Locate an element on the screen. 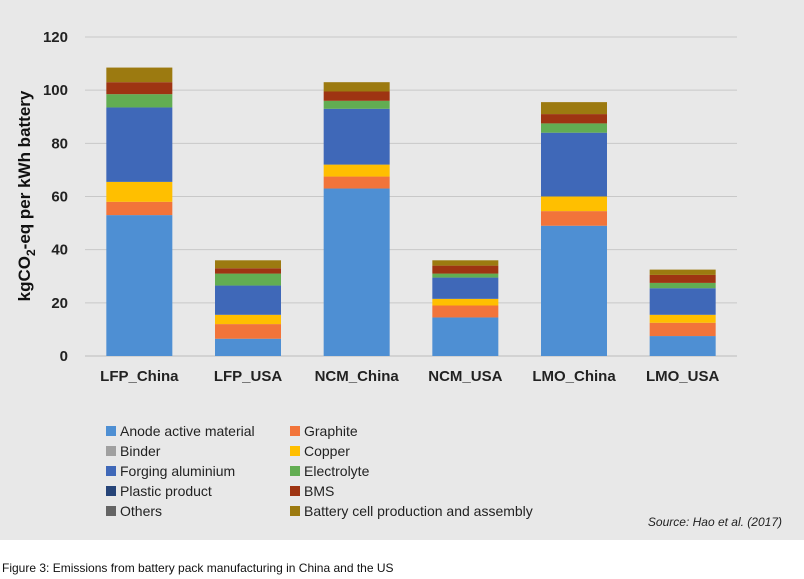 Image resolution: width=804 pixels, height=579 pixels. legend-item: Anode active material is located at coordinates (180, 431).